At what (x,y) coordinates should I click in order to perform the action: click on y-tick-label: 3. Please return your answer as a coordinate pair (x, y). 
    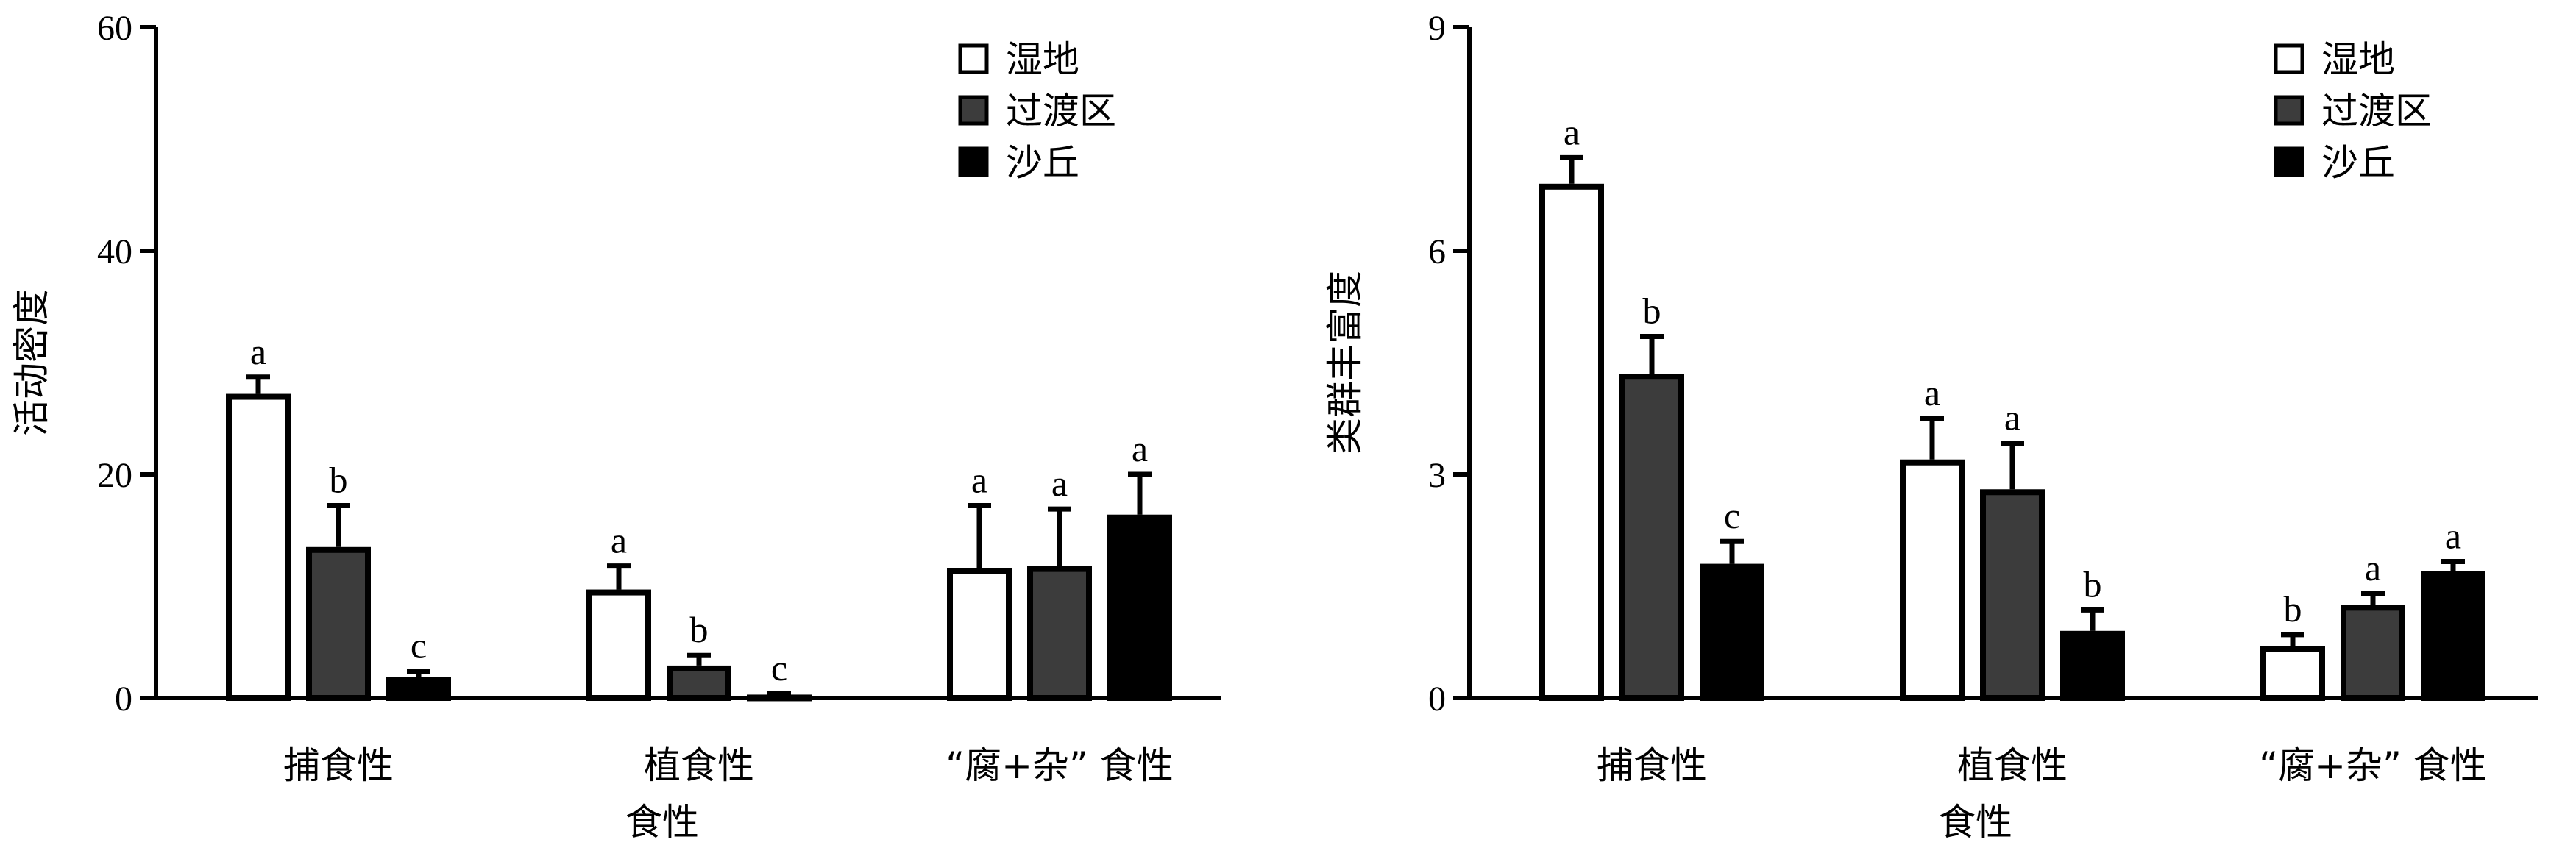
    Looking at the image, I should click on (1437, 476).